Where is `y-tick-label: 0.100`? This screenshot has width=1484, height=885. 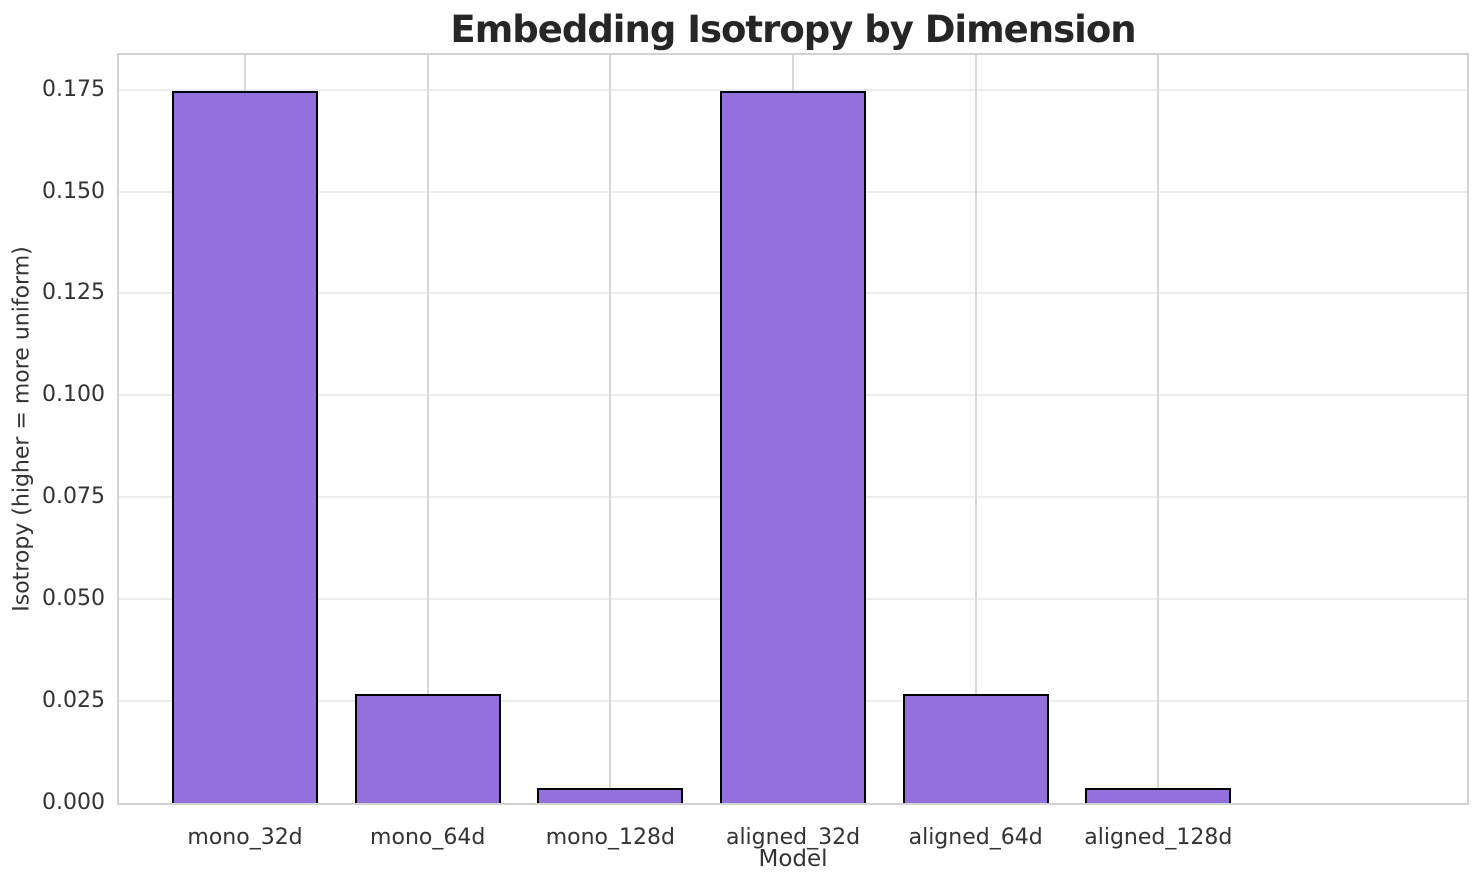 y-tick-label: 0.100 is located at coordinates (73, 395).